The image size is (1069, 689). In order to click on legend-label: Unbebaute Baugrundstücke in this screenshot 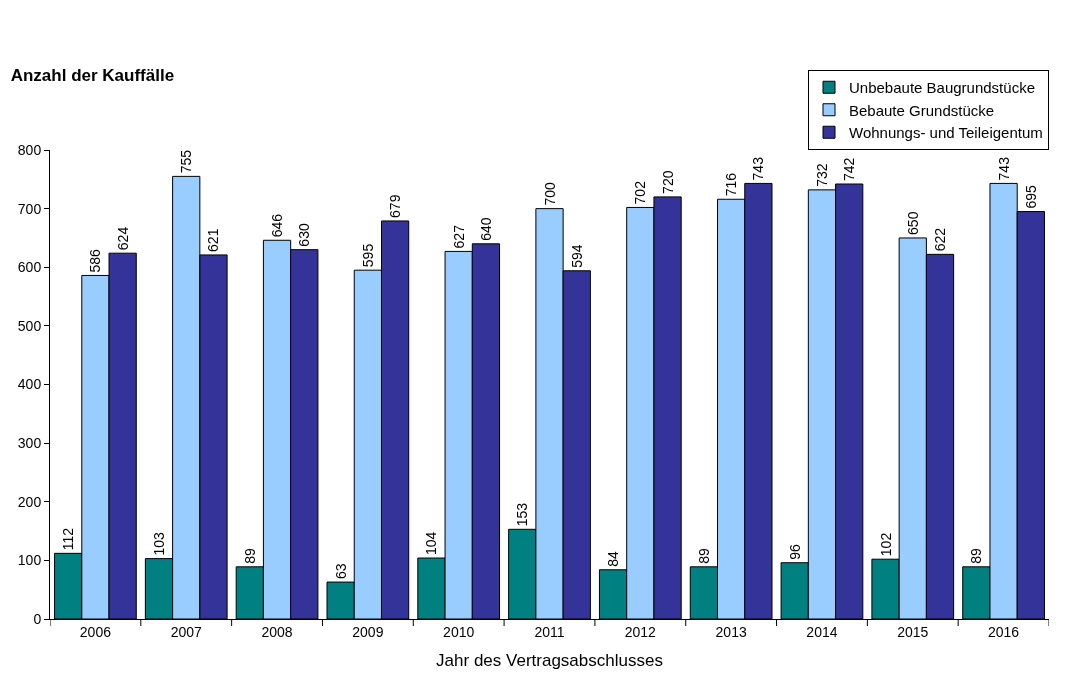, I will do `click(942, 88)`.